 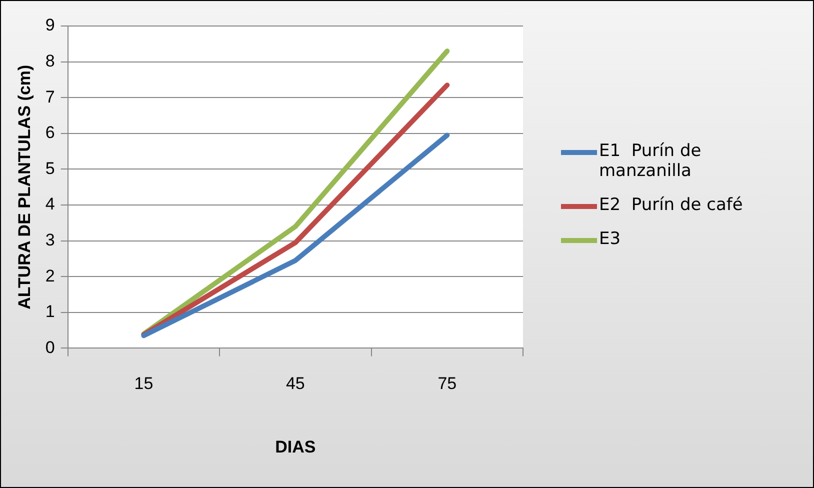 What do you see at coordinates (50, 60) in the screenshot?
I see `y-tick-label: 8` at bounding box center [50, 60].